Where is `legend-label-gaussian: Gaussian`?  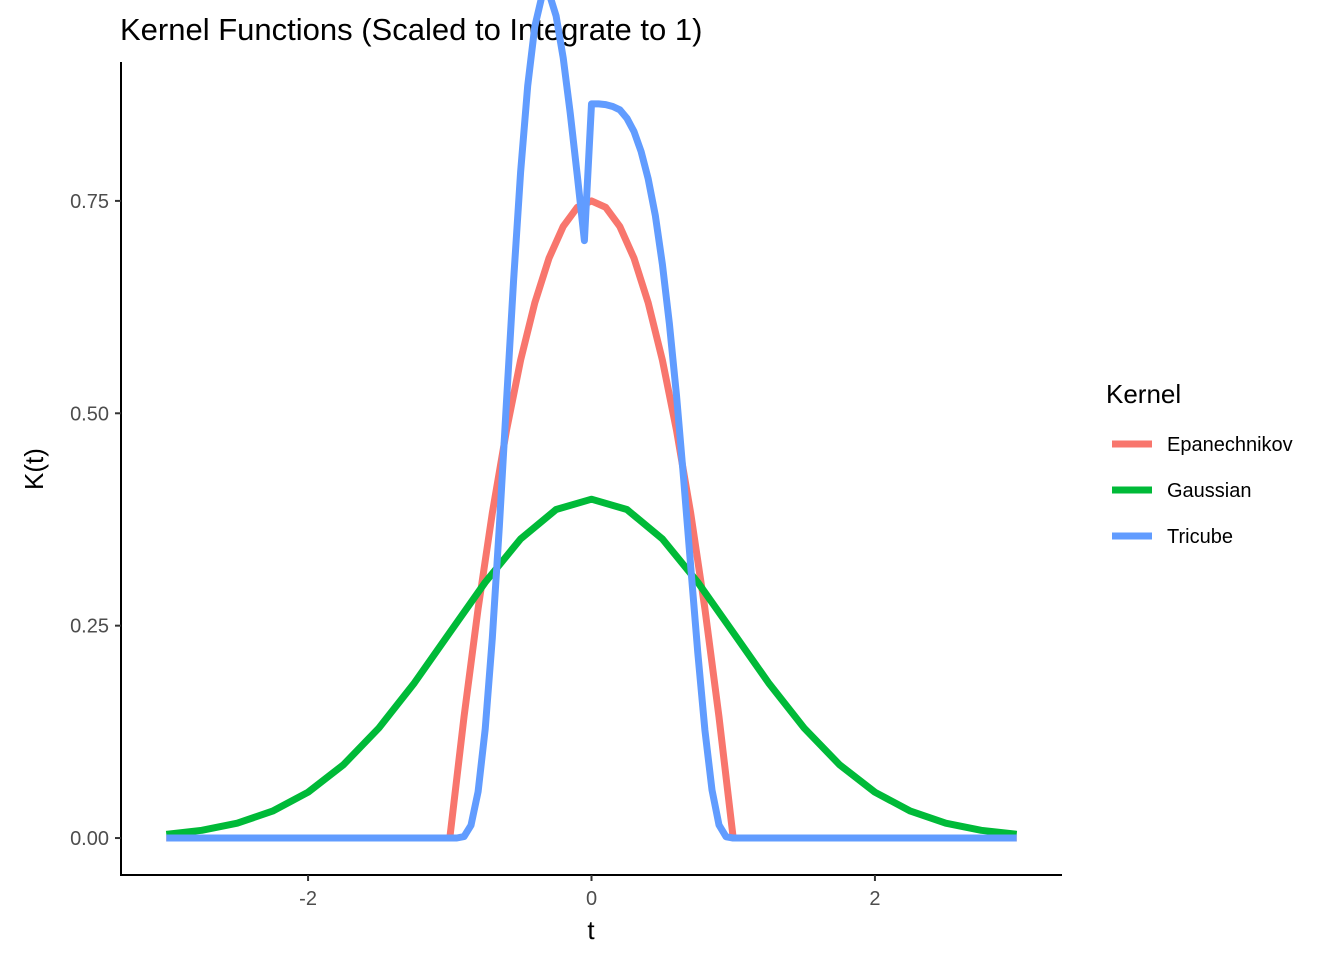
legend-label-gaussian: Gaussian is located at coordinates (1209, 491).